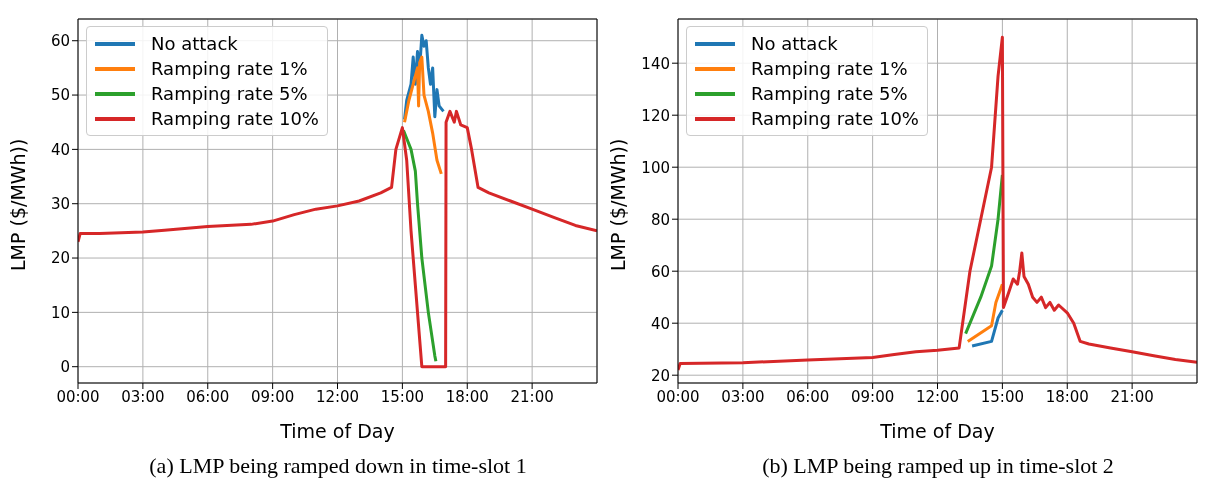 Image resolution: width=1225 pixels, height=500 pixels. What do you see at coordinates (60, 312) in the screenshot?
I see `y-tick-label: 10` at bounding box center [60, 312].